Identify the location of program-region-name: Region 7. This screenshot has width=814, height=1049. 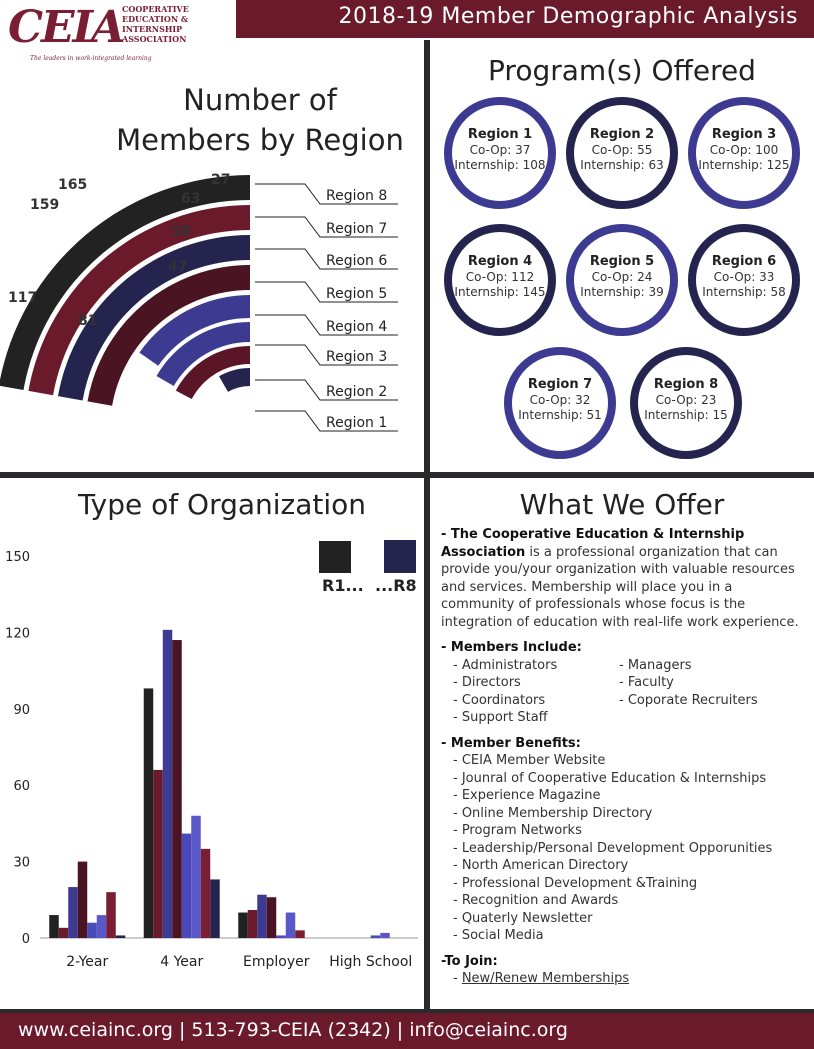
(560, 384).